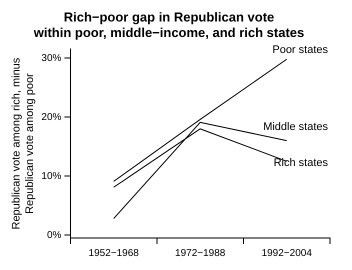  Describe the element at coordinates (287, 253) in the screenshot. I see `x-tick-label: 1992−2004` at that location.